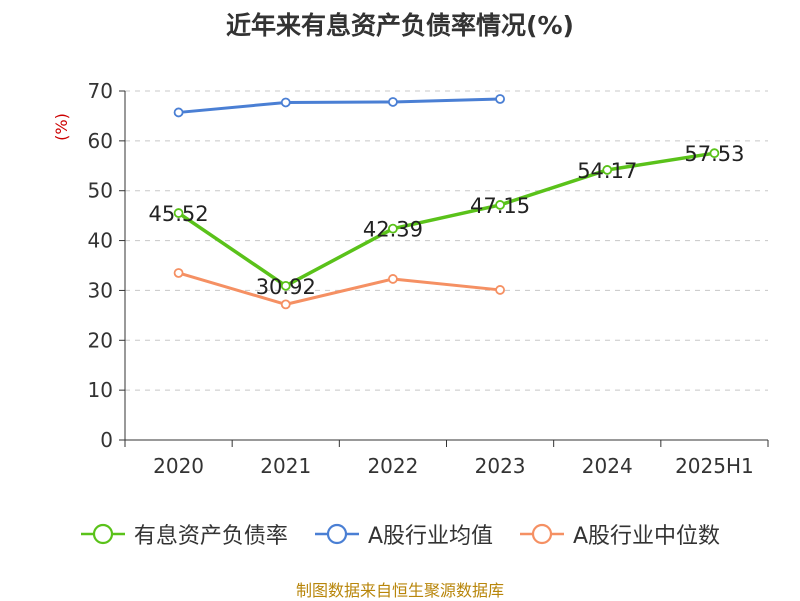 The height and width of the screenshot is (601, 800). I want to click on y-tick-label: 0, so click(106, 440).